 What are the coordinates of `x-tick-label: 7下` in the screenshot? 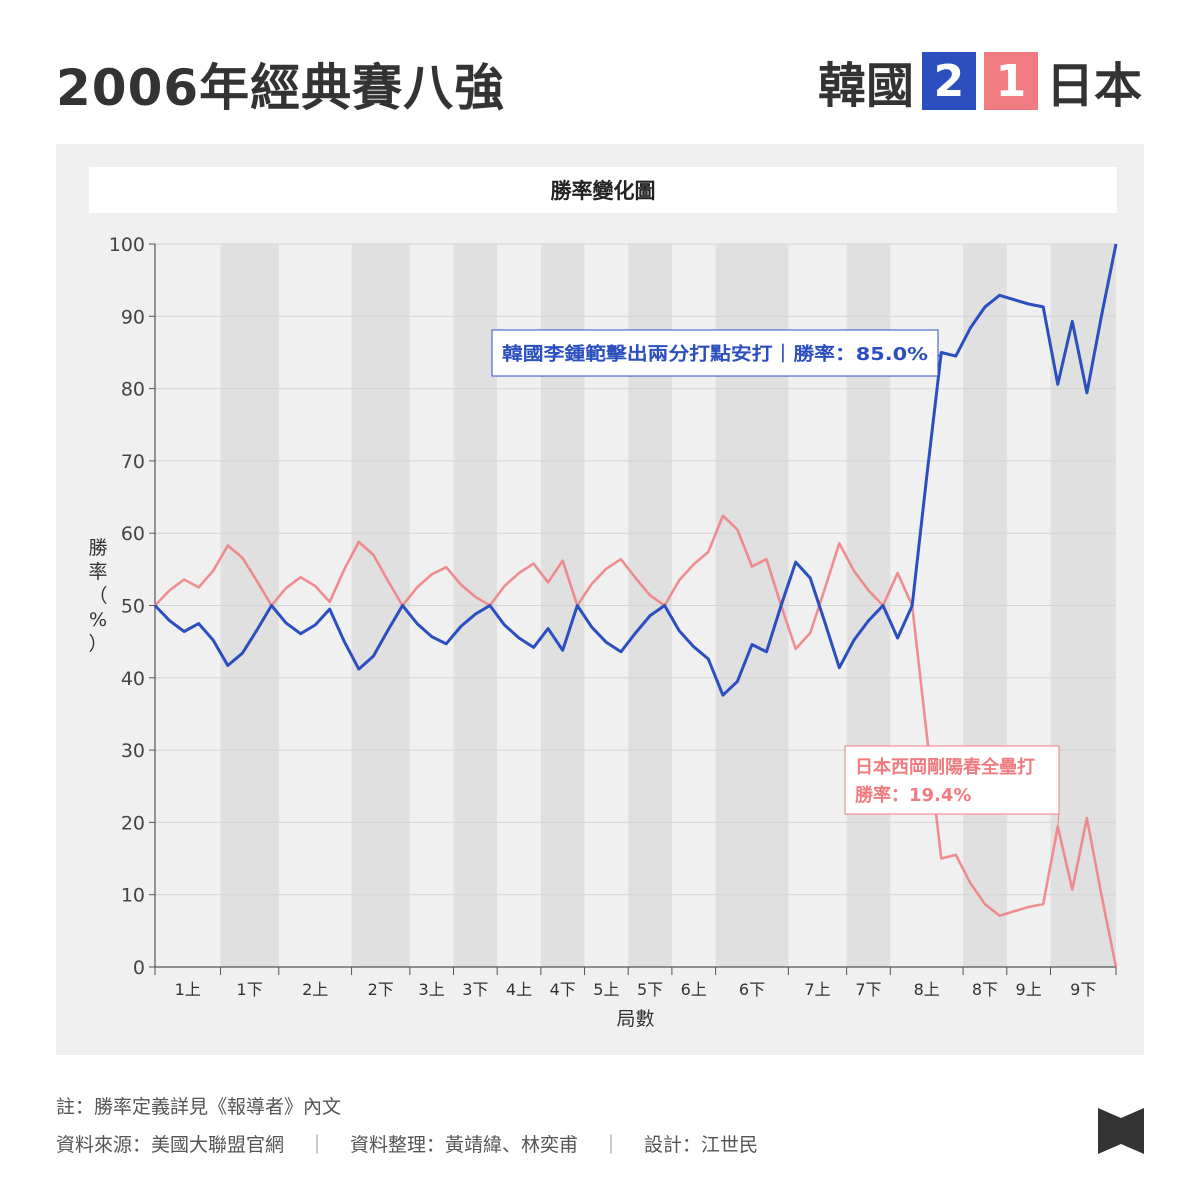 It's located at (868, 989).